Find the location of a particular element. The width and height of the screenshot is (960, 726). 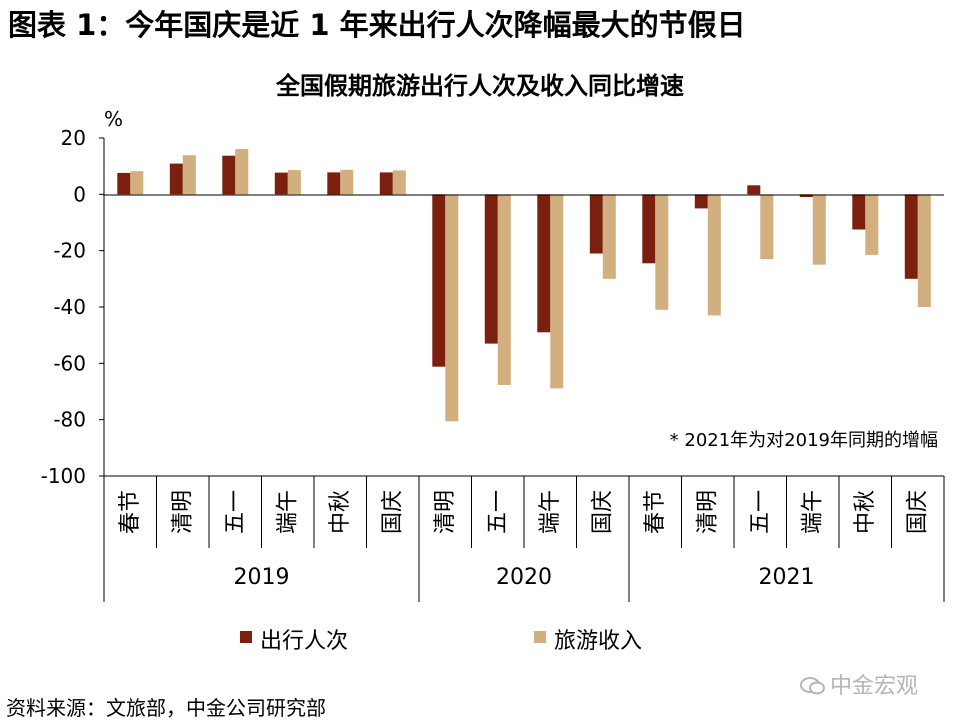

legend-swatch-trips is located at coordinates (246, 637).